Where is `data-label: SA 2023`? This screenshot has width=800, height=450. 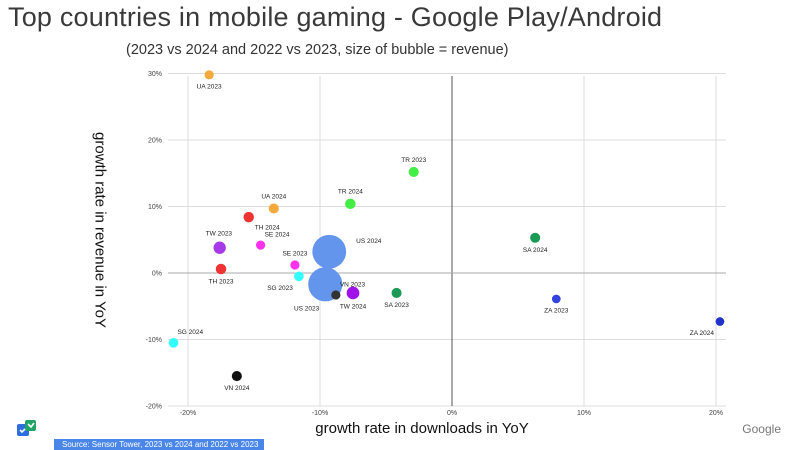
data-label: SA 2023 is located at coordinates (396, 305).